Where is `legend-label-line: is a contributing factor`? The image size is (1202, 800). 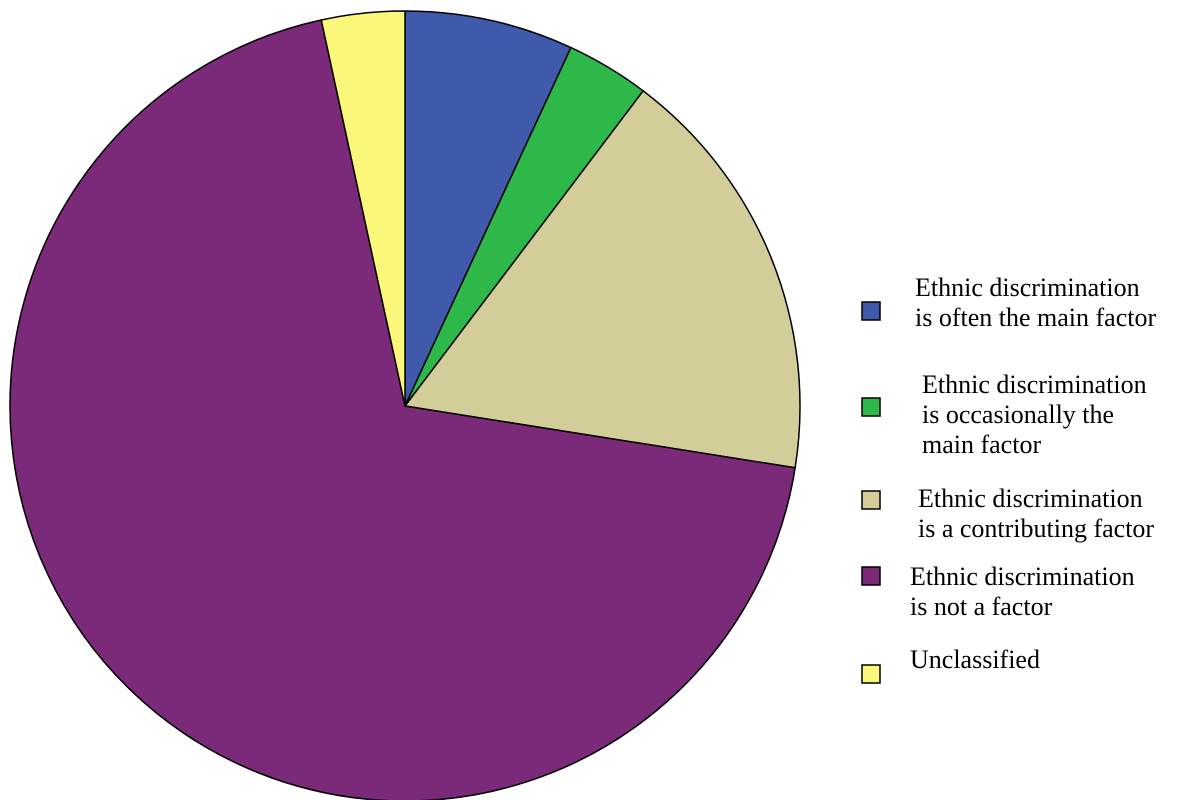
legend-label-line: is a contributing factor is located at coordinates (1036, 528).